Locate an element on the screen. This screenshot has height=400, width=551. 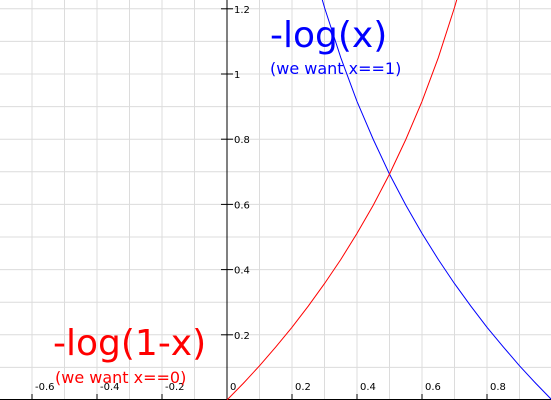
y-tick-label: 0.4 is located at coordinates (242, 271).